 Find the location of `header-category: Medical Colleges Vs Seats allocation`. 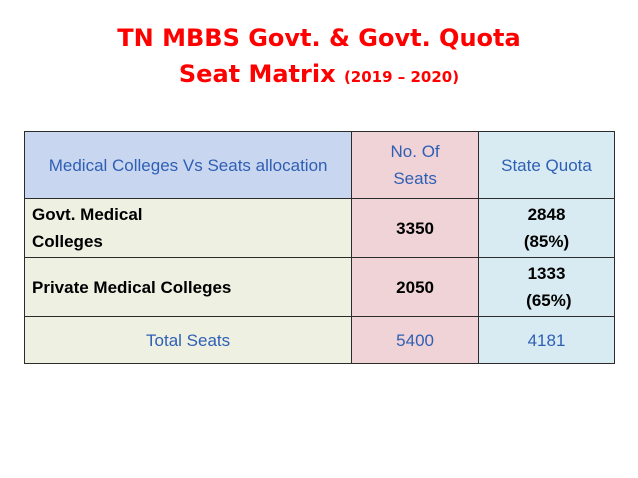

header-category: Medical Colleges Vs Seats allocation is located at coordinates (188, 165).